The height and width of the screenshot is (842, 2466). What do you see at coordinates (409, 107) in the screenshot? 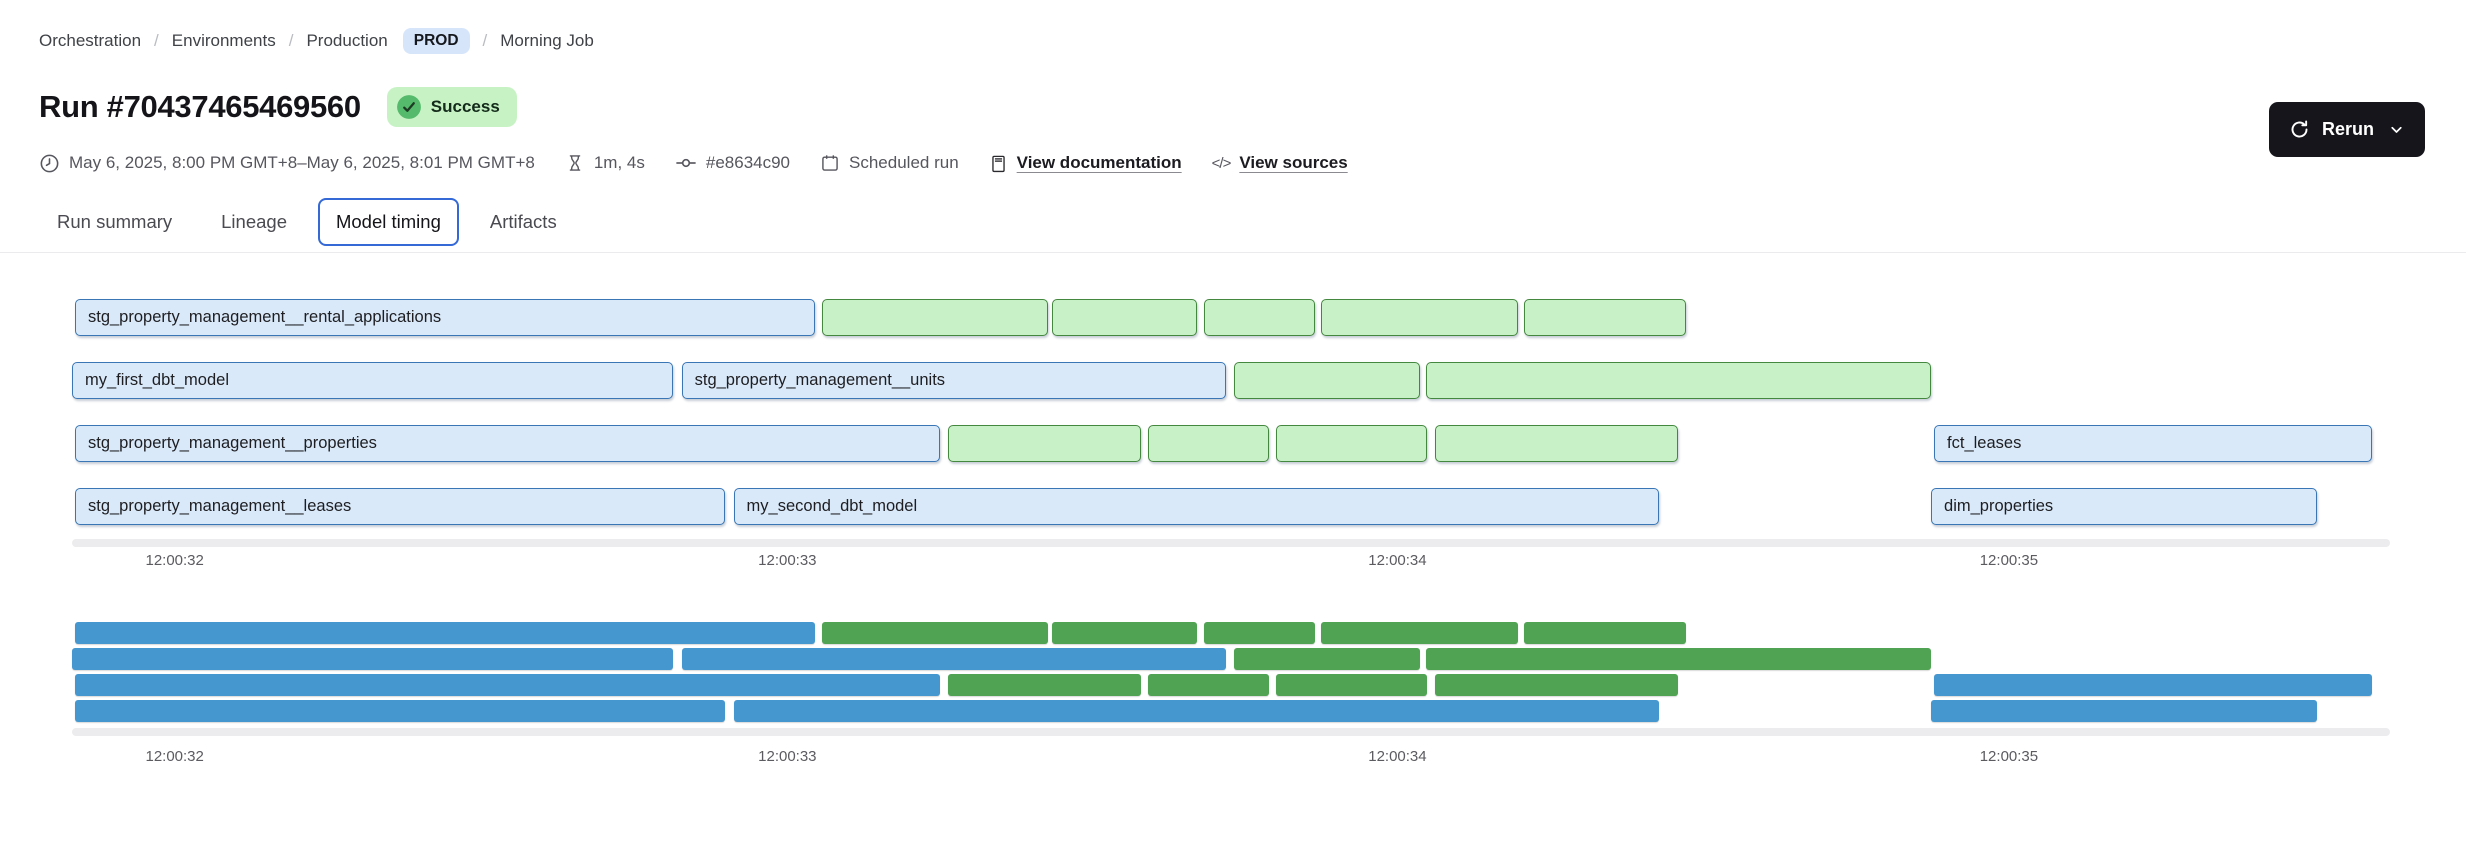
I see `success-check-icon` at bounding box center [409, 107].